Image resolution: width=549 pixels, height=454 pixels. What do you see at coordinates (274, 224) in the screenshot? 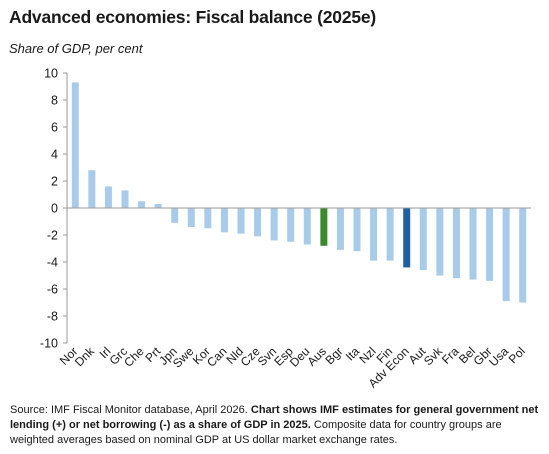
I see `bar-svn` at bounding box center [274, 224].